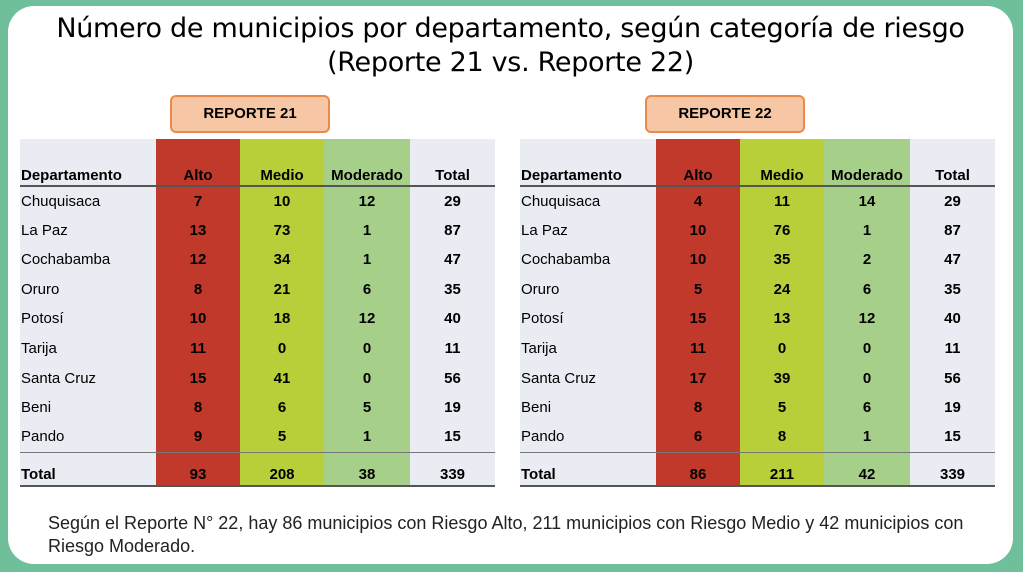 The image size is (1023, 572). I want to click on cell-medio: 39, so click(782, 378).